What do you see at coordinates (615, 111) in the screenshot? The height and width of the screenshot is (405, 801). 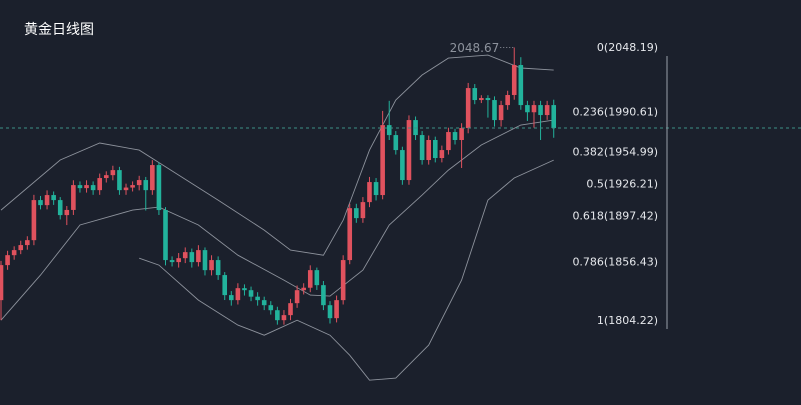 I see `fib-level-label: 0.236(1990.61)` at bounding box center [615, 111].